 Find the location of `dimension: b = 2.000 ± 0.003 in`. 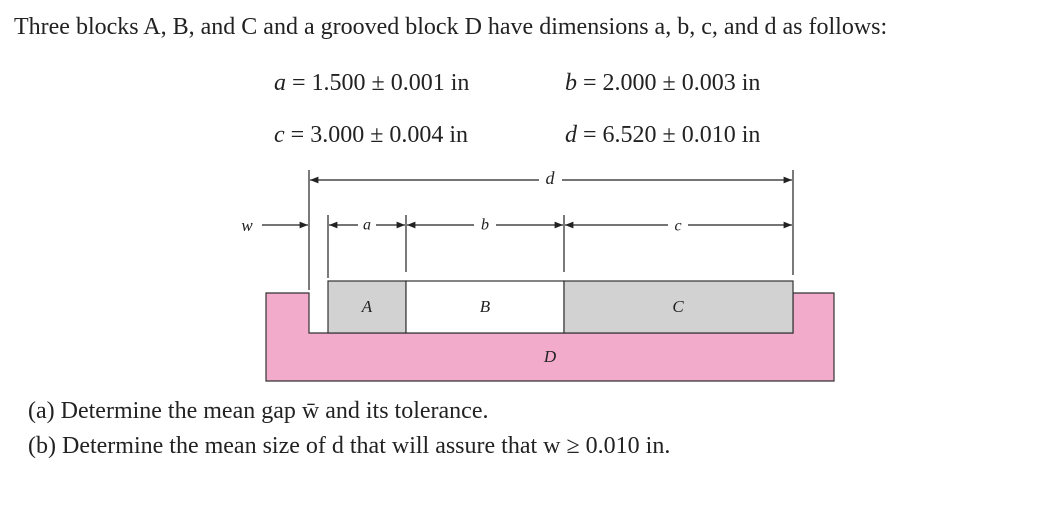

dimension: b = 2.000 ± 0.003 in is located at coordinates (662, 83).